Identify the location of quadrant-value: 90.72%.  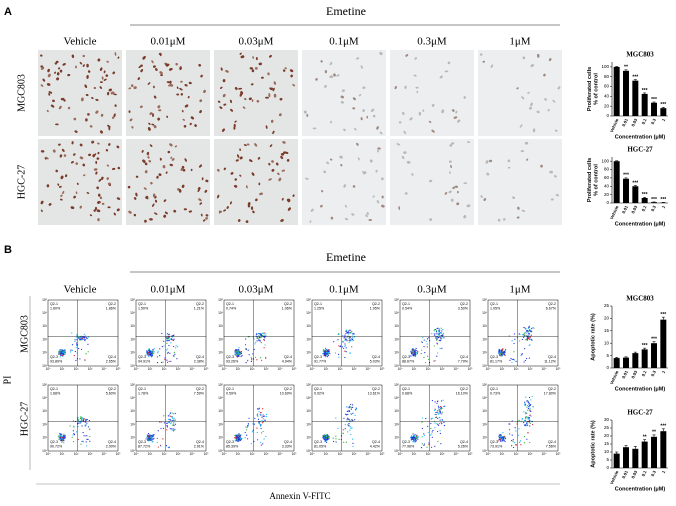
(56, 446).